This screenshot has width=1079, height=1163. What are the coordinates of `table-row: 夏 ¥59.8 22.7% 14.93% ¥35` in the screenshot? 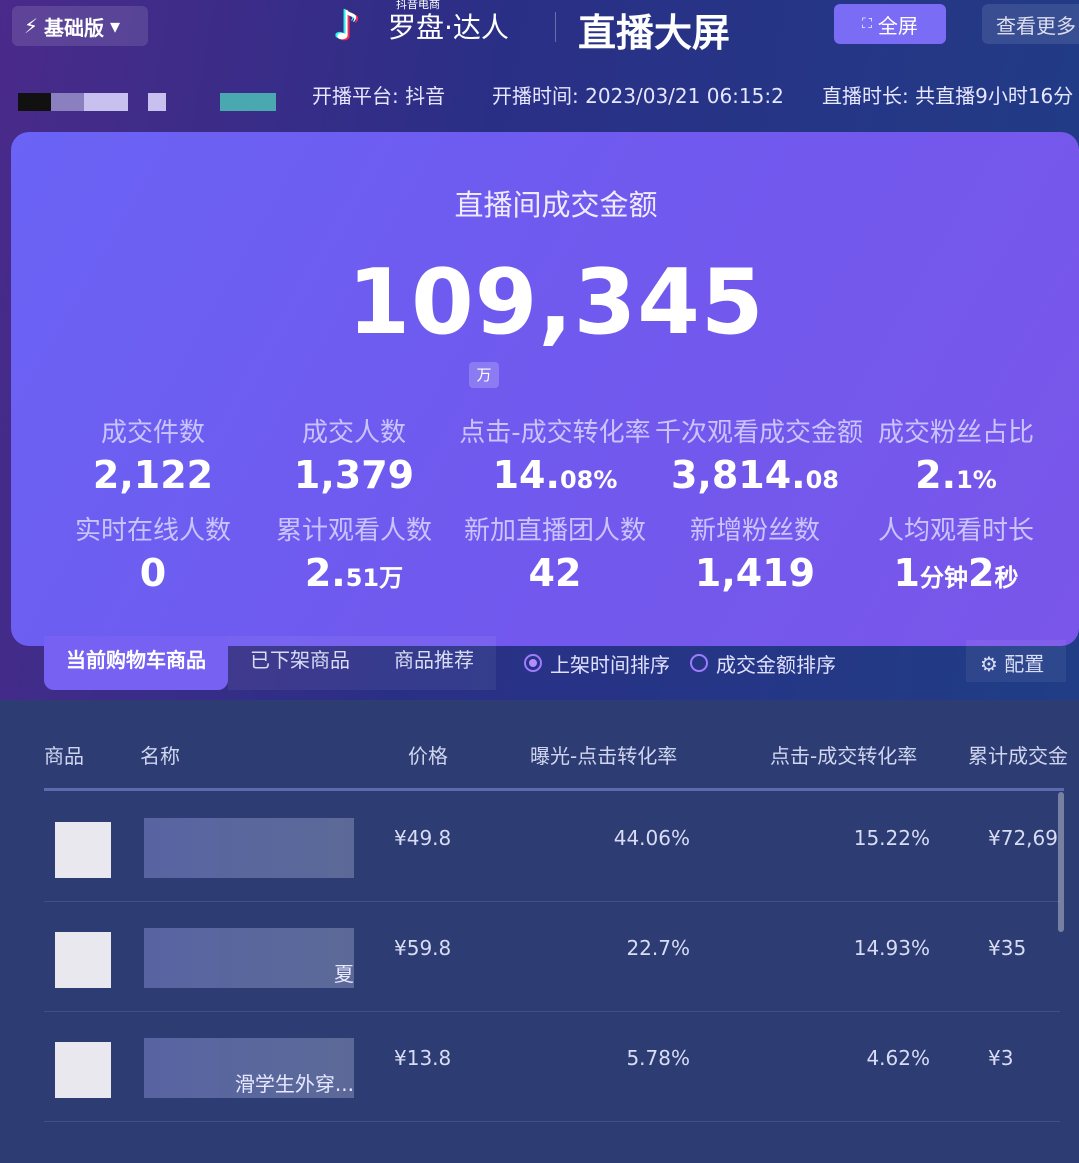 It's located at (552, 957).